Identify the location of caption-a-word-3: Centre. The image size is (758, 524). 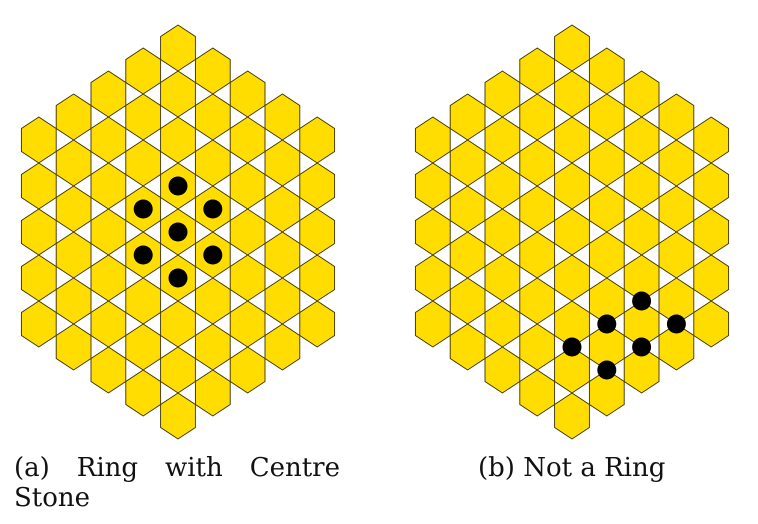
(294, 468).